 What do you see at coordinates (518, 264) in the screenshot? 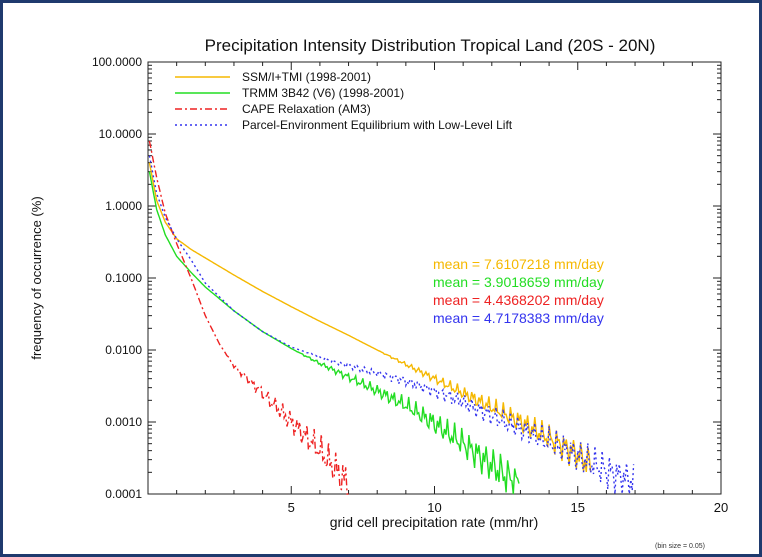
I see `mean-label: mean = 7.6107218 mm/day` at bounding box center [518, 264].